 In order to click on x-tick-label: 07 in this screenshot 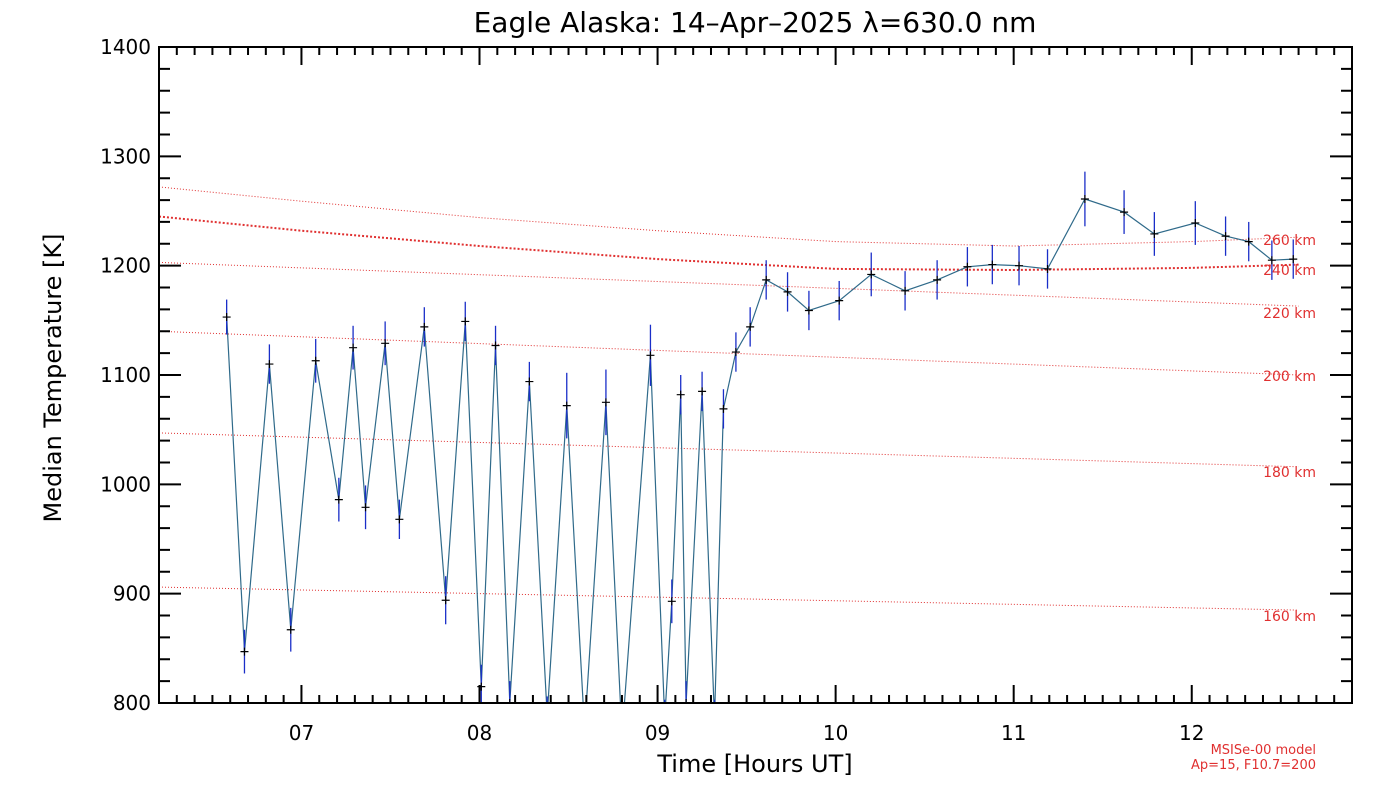, I will do `click(301, 733)`.